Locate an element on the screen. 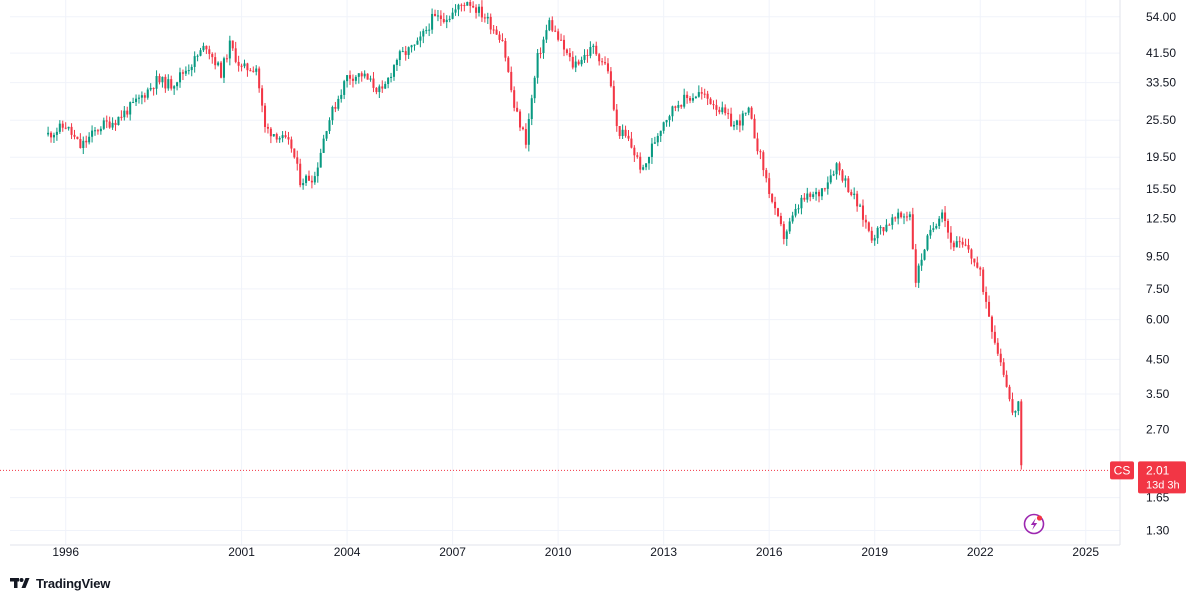 The image size is (1200, 600). ticker-badge-background is located at coordinates (1122, 470).